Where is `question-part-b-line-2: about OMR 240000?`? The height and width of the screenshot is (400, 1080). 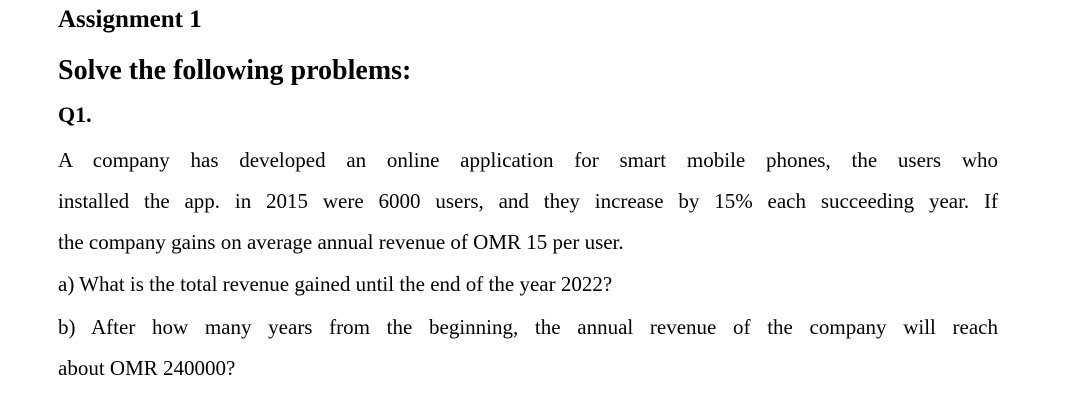
question-part-b-line-2: about OMR 240000? is located at coordinates (147, 368).